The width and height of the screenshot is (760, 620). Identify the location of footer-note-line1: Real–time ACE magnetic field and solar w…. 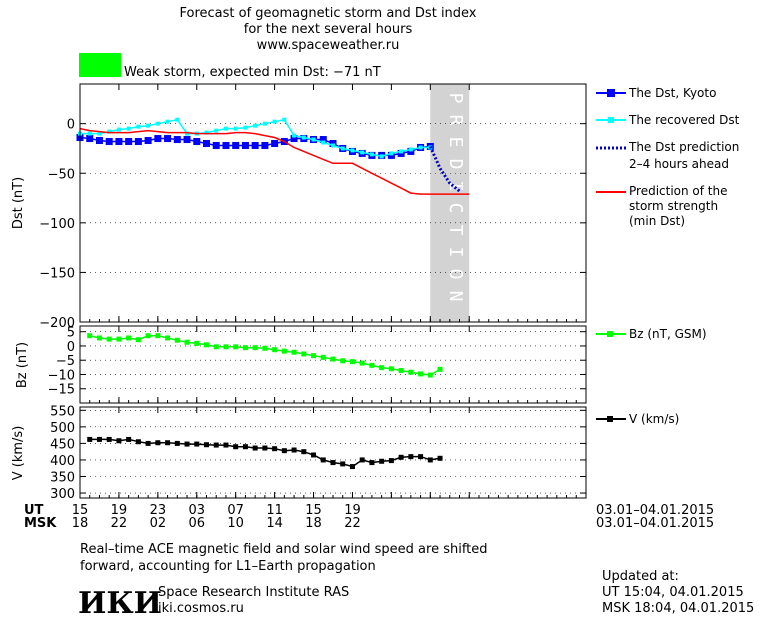
(284, 549).